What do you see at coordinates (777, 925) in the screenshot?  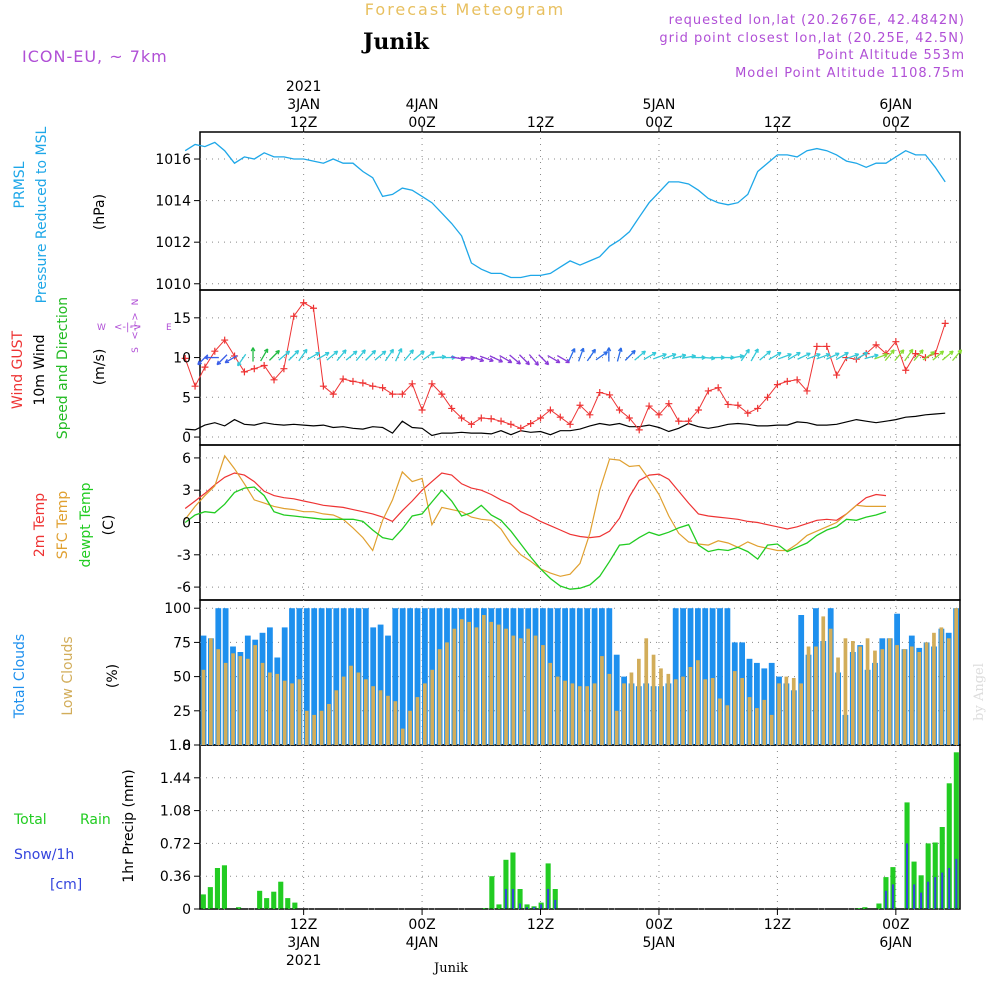 I see `bottom-time-label: 12Z` at bounding box center [777, 925].